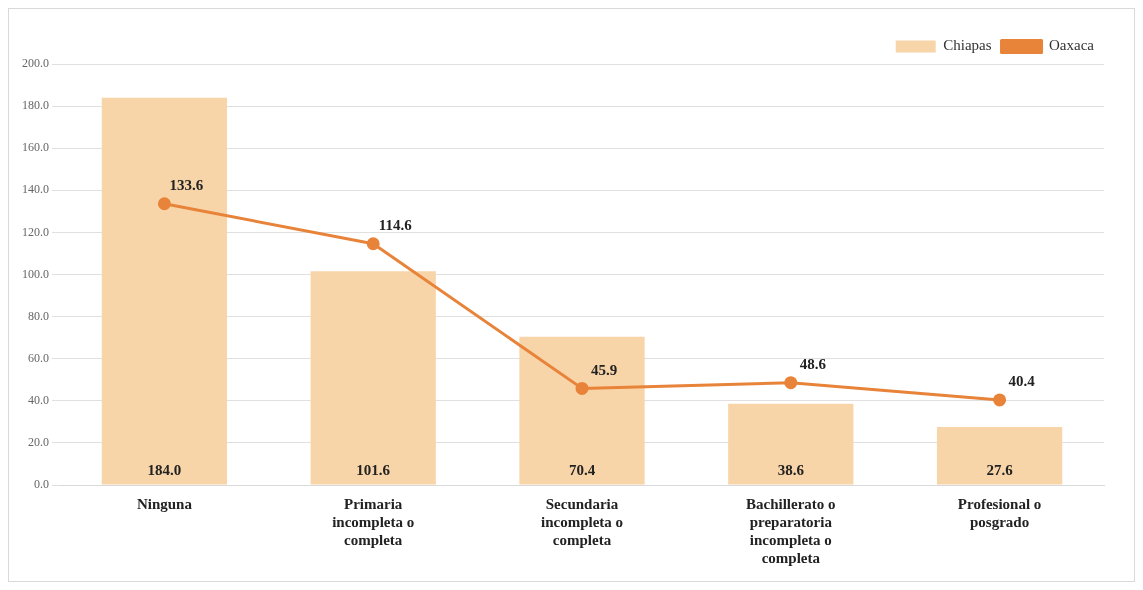 The image size is (1143, 590). What do you see at coordinates (395, 225) in the screenshot?
I see `data-label: 114.6` at bounding box center [395, 225].